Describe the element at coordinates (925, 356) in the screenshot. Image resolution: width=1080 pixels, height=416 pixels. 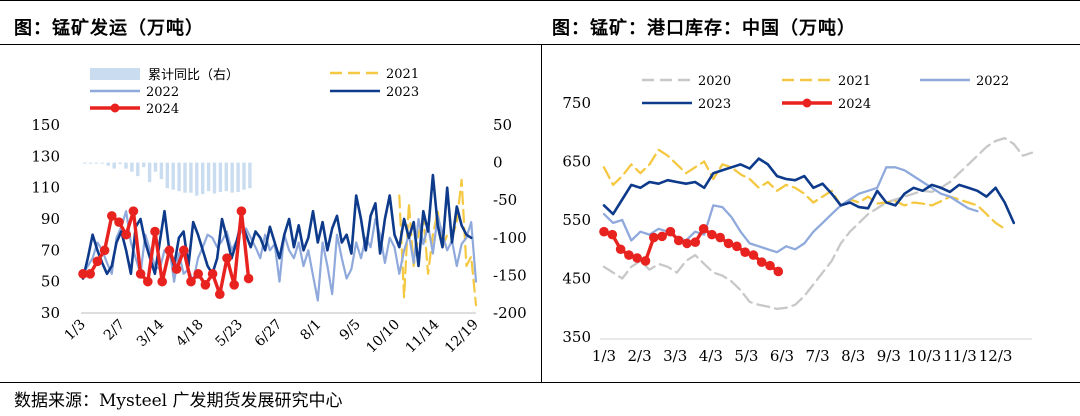
I see `right-x-tick: 10/3` at that location.